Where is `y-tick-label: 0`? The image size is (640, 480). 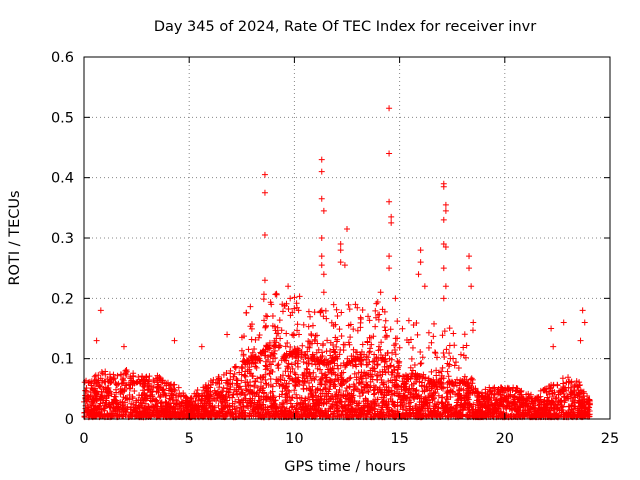 y-tick-label: 0 is located at coordinates (69, 420).